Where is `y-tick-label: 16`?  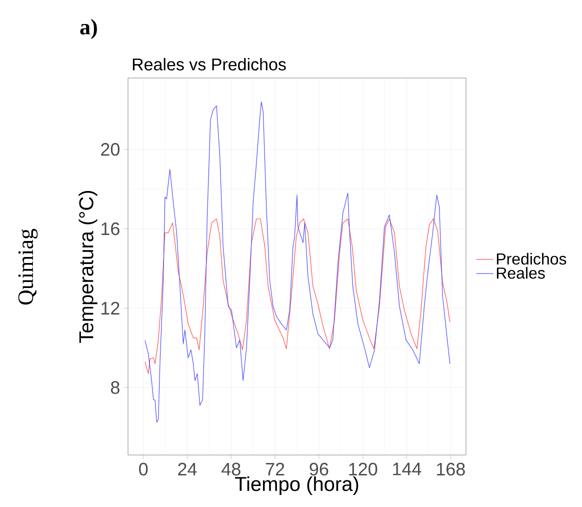 y-tick-label: 16 is located at coordinates (111, 229).